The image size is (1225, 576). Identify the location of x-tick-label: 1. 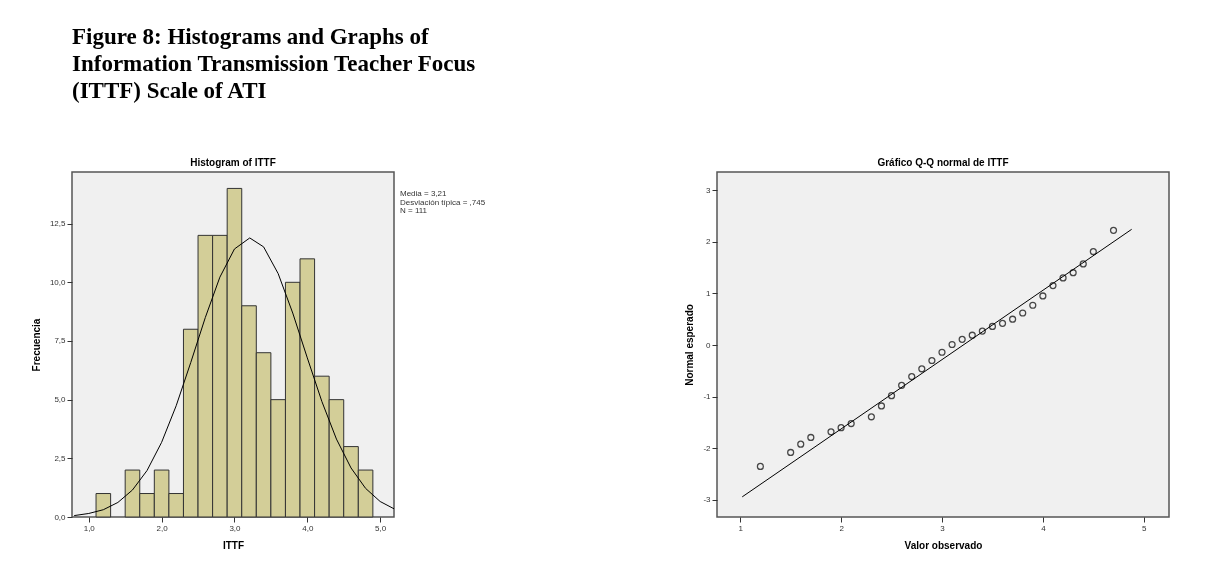
(741, 528).